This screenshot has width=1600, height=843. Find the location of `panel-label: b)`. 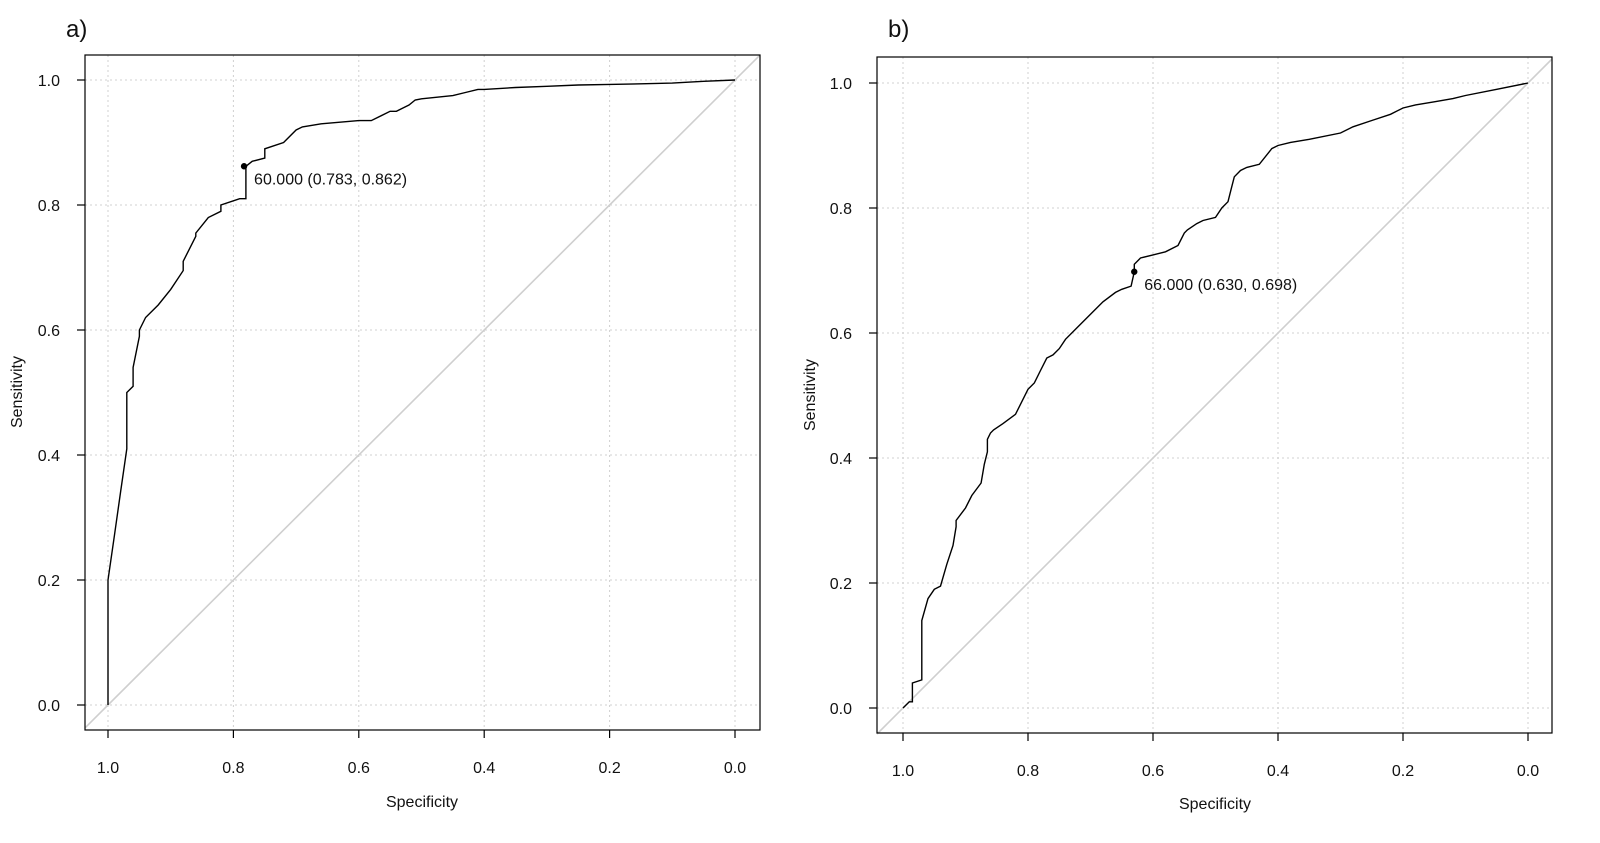

panel-label: b) is located at coordinates (898, 29).